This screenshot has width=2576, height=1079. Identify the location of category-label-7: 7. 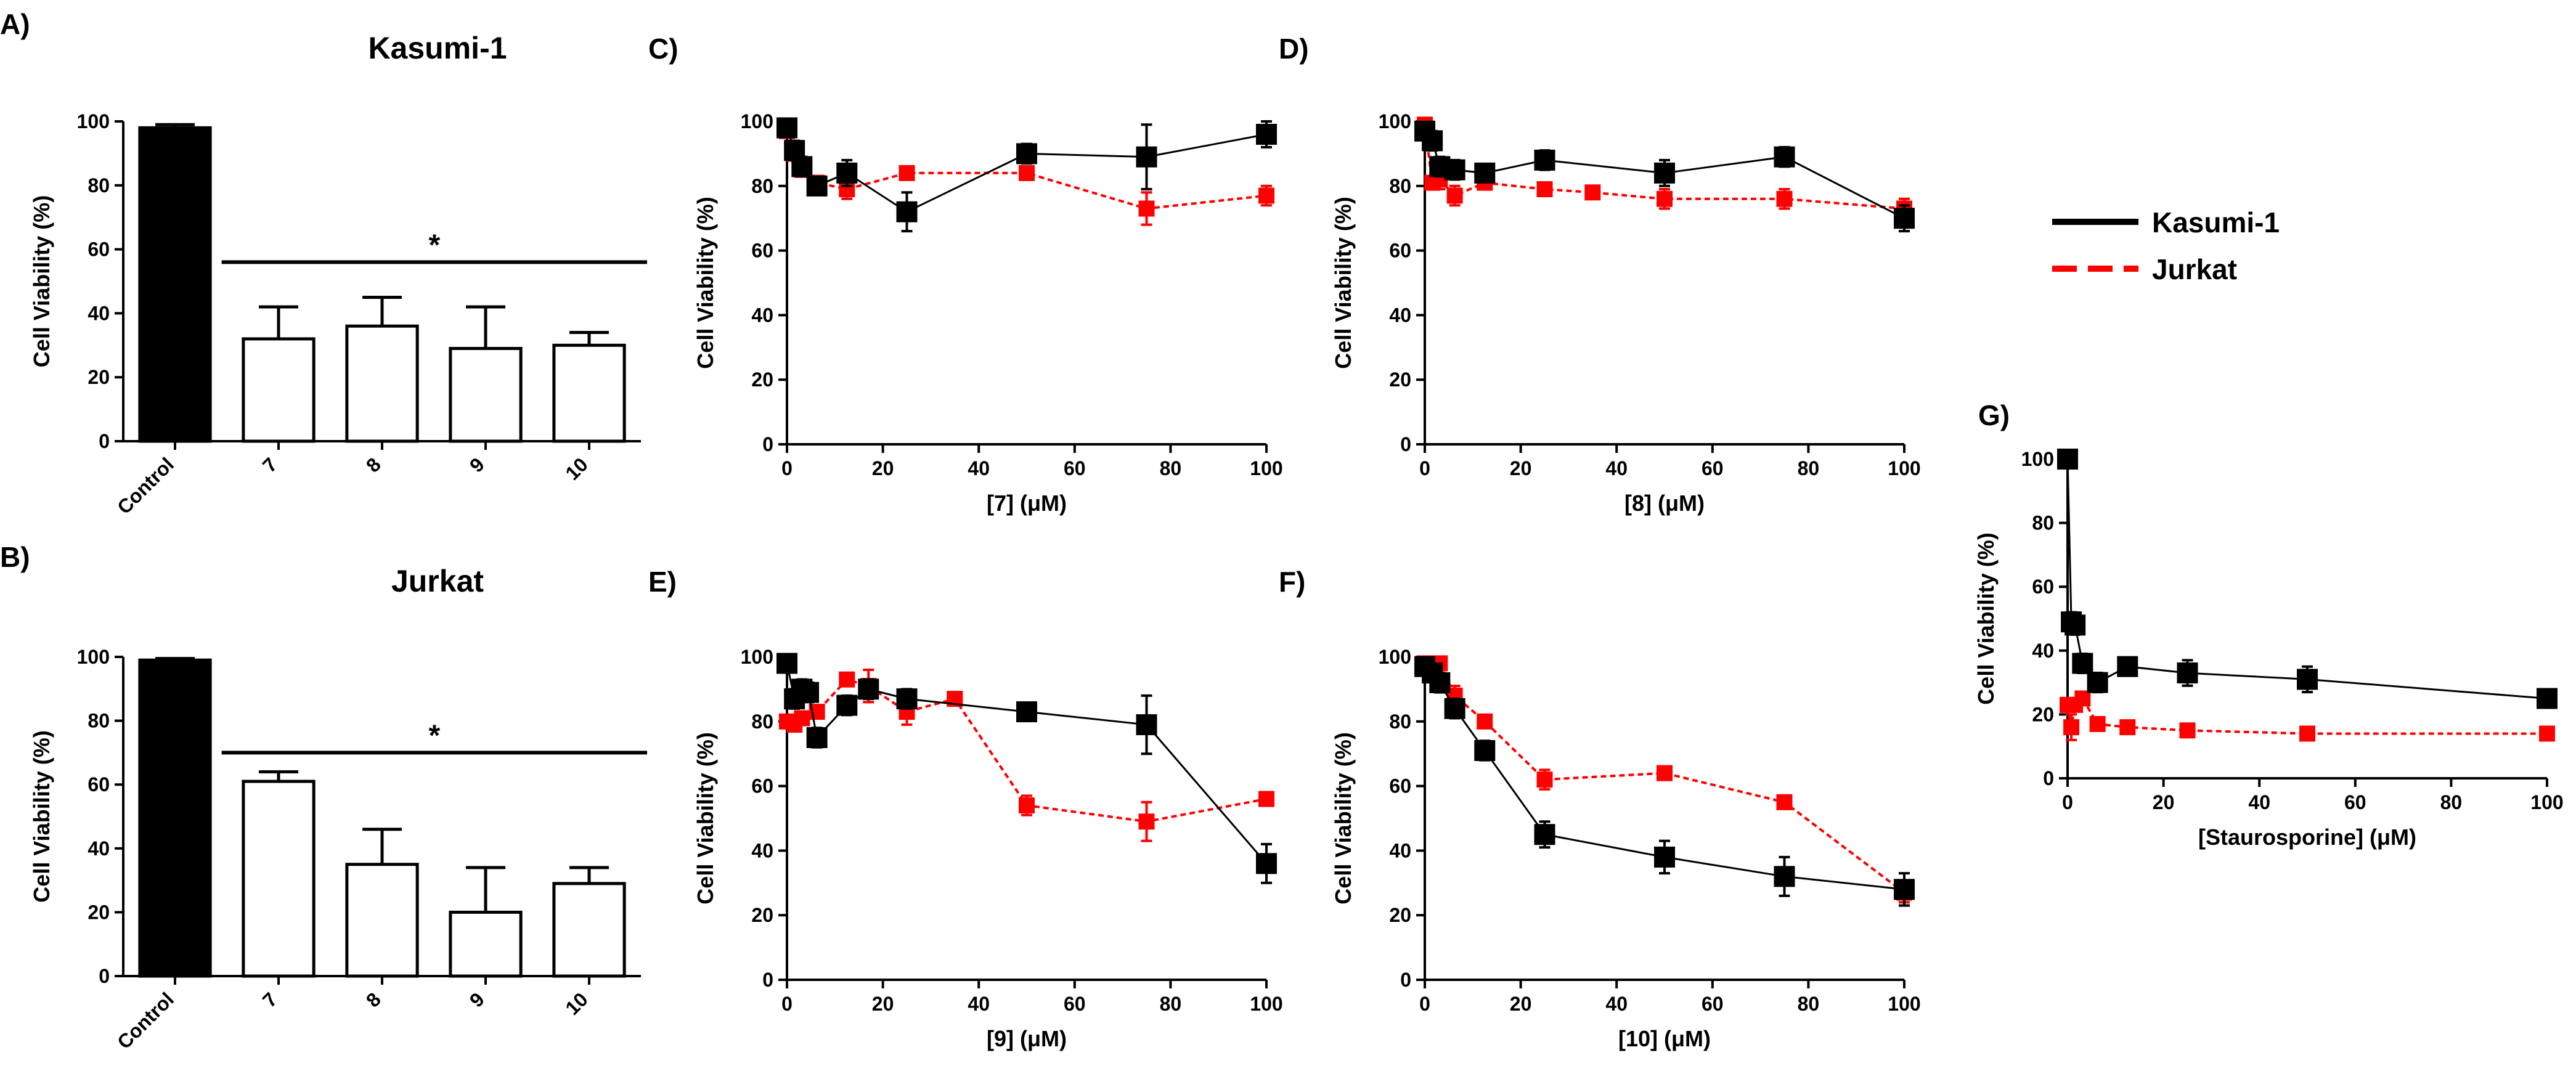
(270, 464).